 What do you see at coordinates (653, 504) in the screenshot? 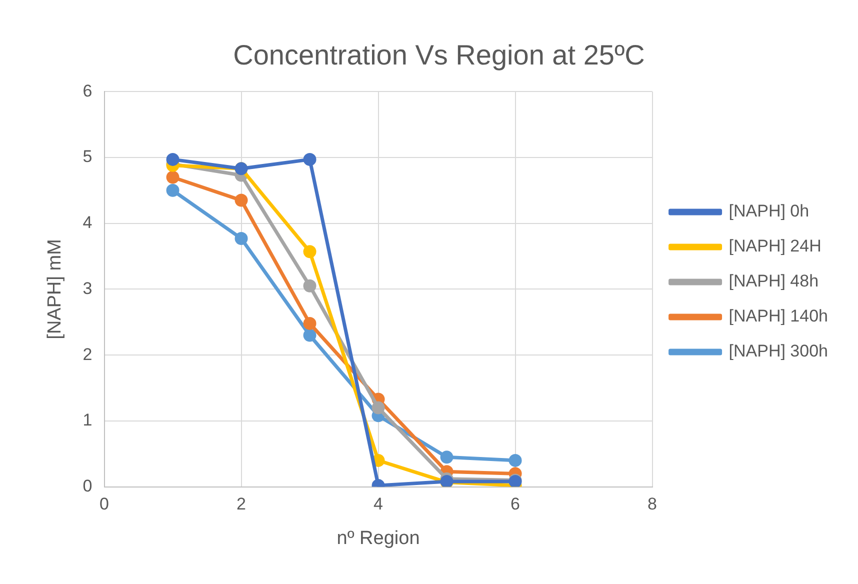
I see `x-tick-label: 8` at bounding box center [653, 504].